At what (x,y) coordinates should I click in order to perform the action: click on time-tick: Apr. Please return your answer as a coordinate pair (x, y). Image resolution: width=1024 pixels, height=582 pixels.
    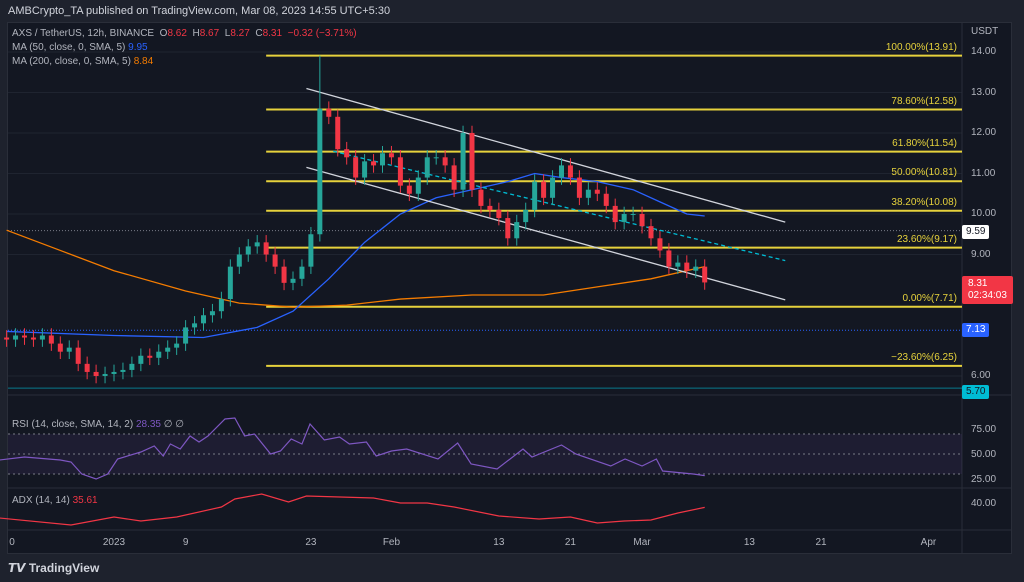
    Looking at the image, I should click on (928, 542).